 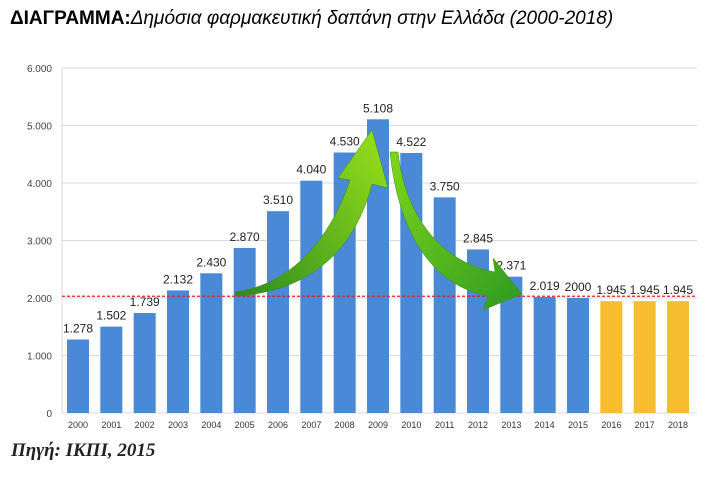 What do you see at coordinates (245, 237) in the screenshot?
I see `data-label: 2.870` at bounding box center [245, 237].